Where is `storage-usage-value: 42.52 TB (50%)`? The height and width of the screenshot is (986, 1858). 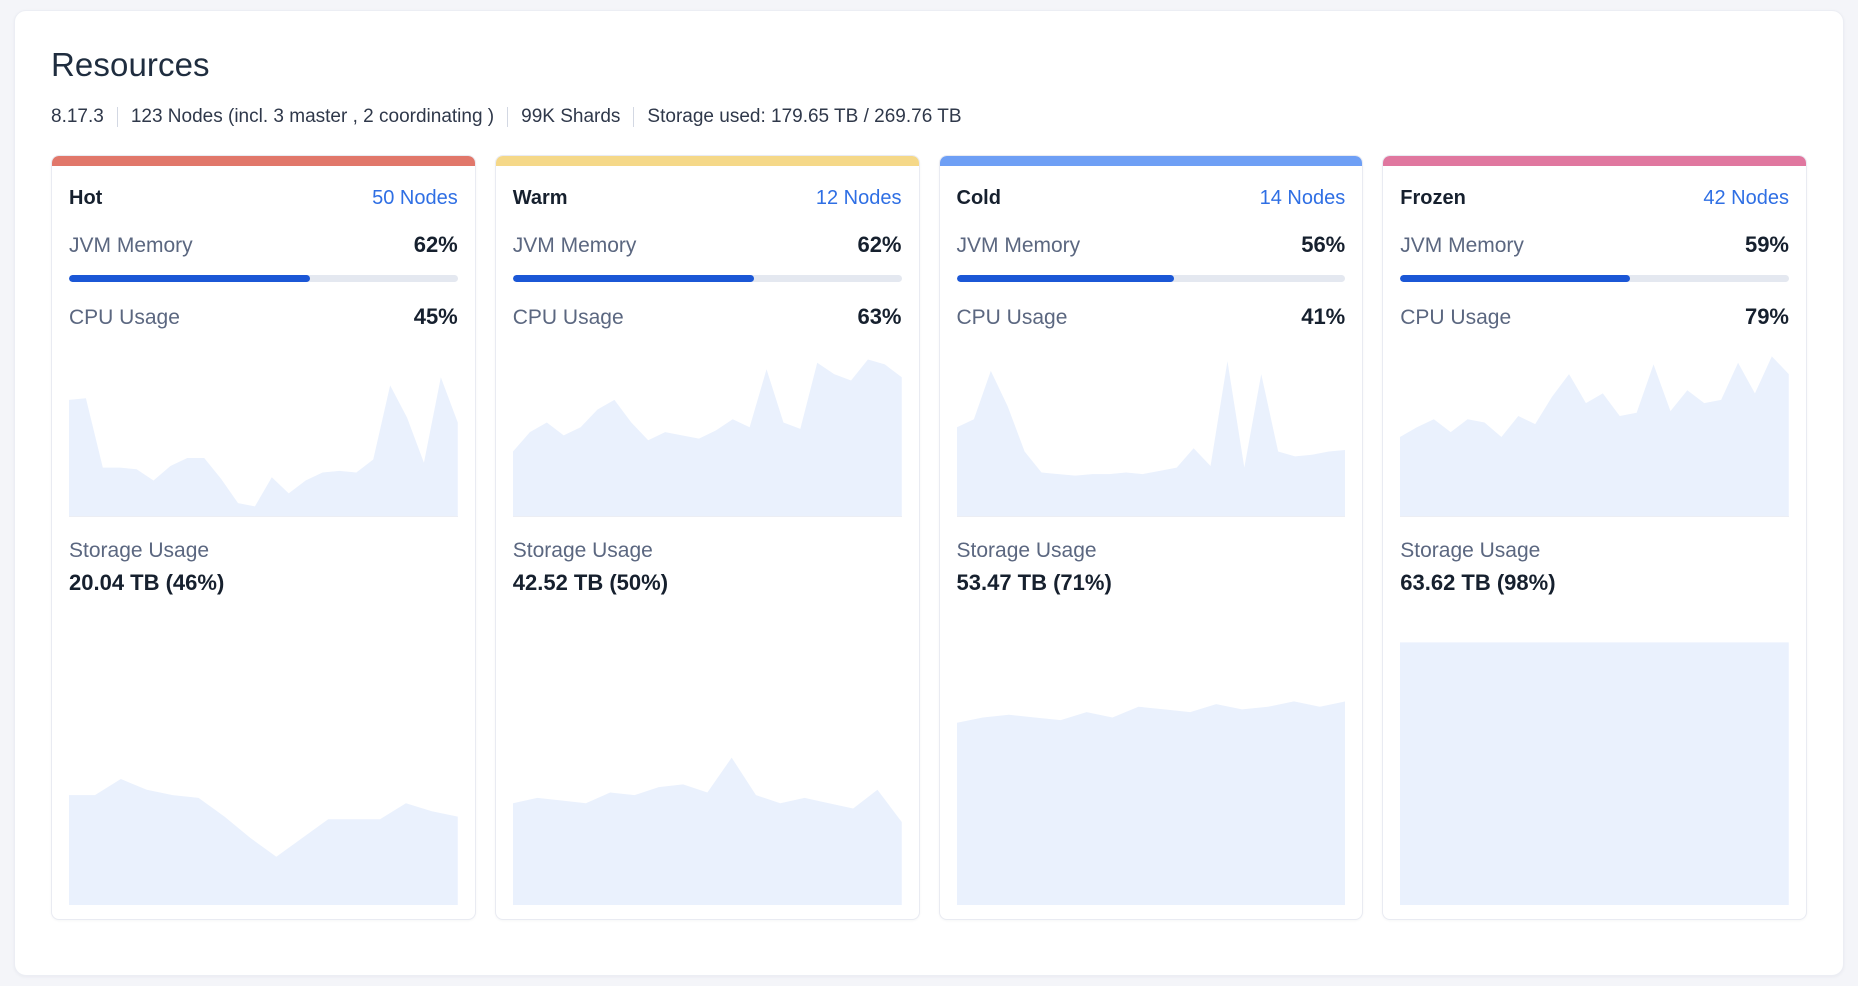 storage-usage-value: 42.52 TB (50%) is located at coordinates (590, 583).